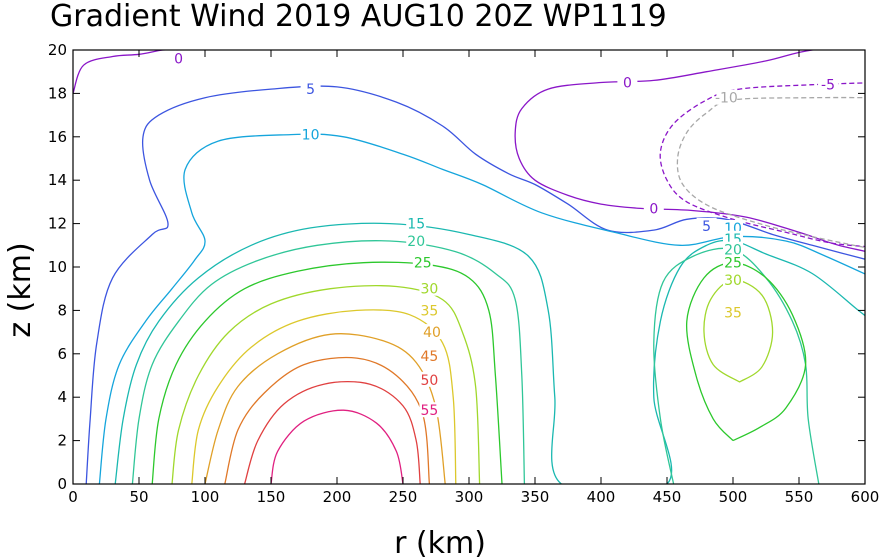 The width and height of the screenshot is (879, 560). I want to click on x-tick-label: 500, so click(733, 497).